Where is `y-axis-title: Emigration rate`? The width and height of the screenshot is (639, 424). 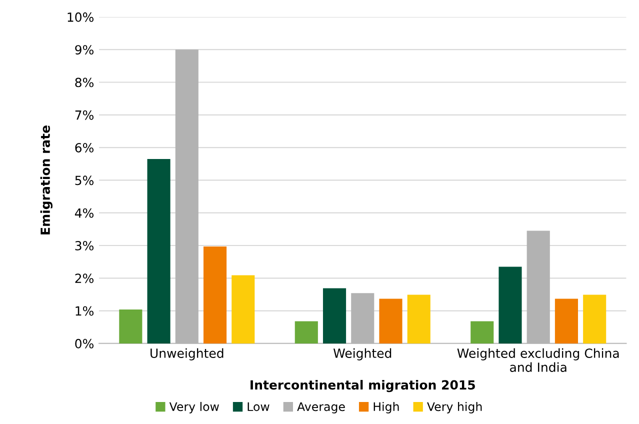 y-axis-title: Emigration rate is located at coordinates (46, 180).